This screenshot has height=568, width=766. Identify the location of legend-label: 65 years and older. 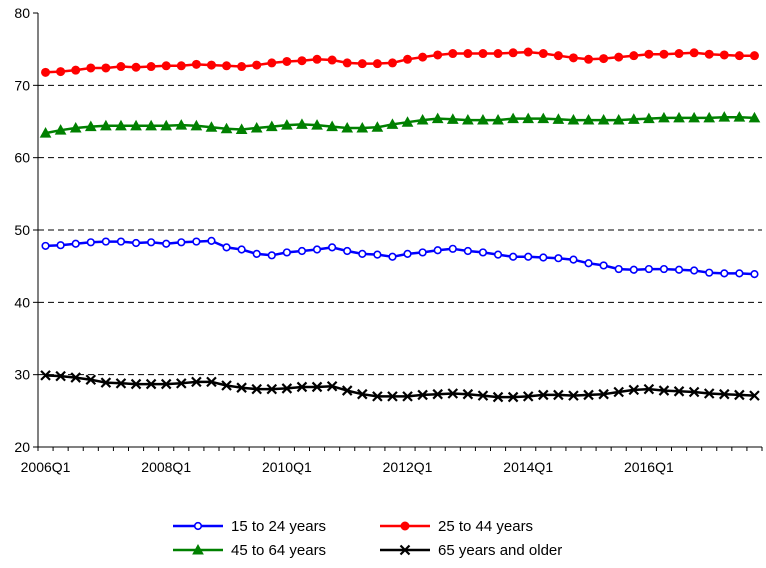
(500, 550).